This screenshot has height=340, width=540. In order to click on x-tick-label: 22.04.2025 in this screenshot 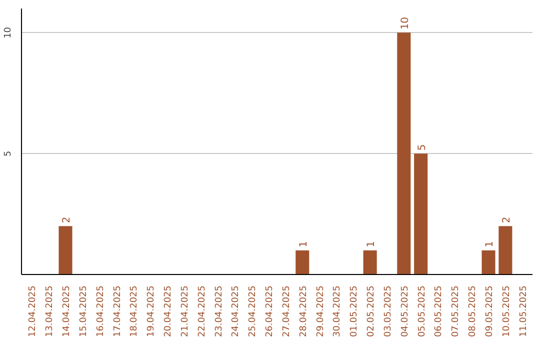, I will do `click(202, 312)`.